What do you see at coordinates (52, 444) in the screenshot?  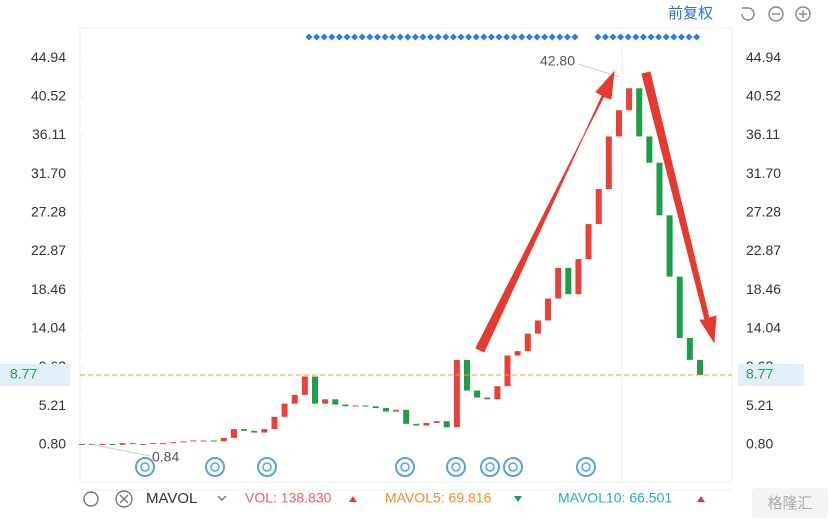 I see `y-tick-label: 0.80` at bounding box center [52, 444].